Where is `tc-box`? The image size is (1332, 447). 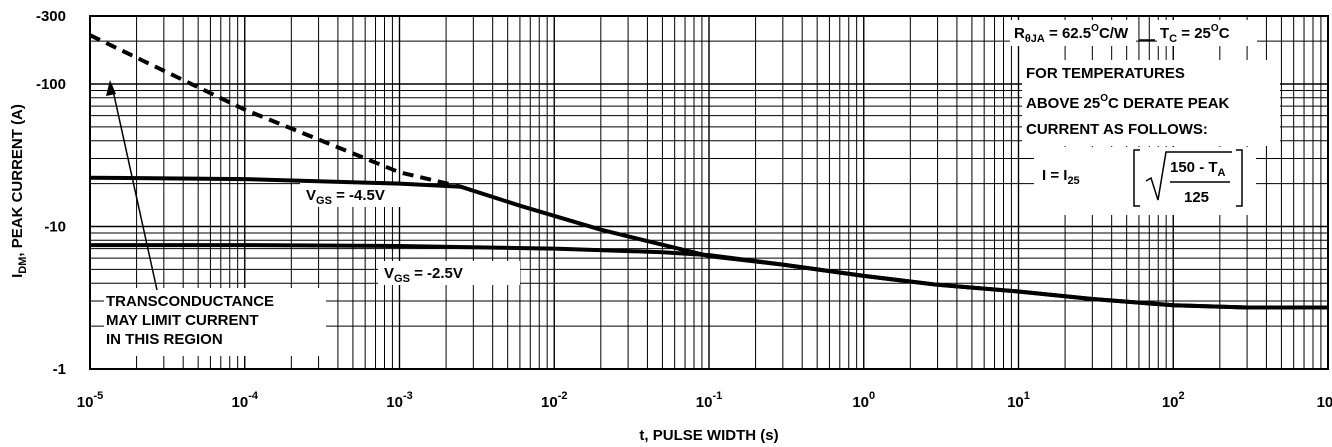
tc-box is located at coordinates (1207, 33).